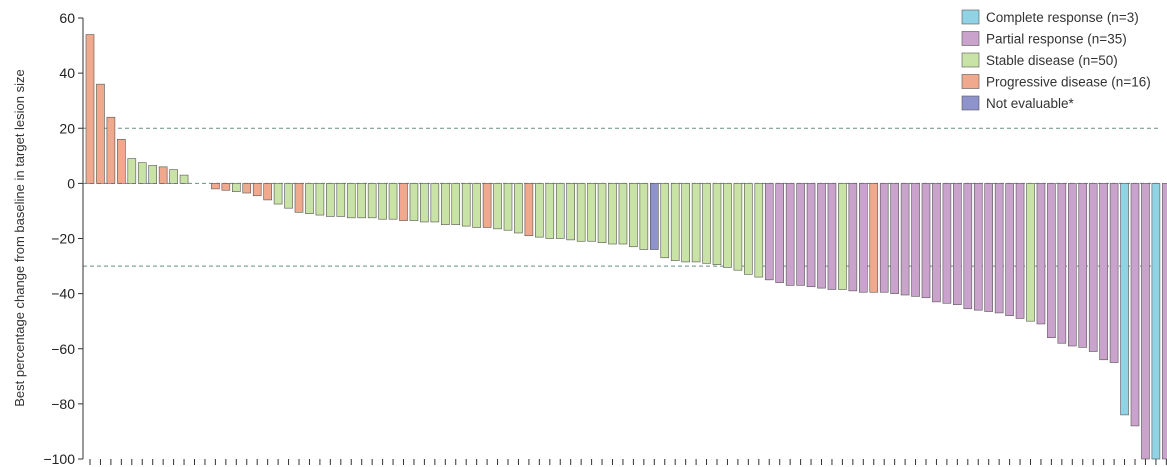 The width and height of the screenshot is (1167, 467). Describe the element at coordinates (63, 239) in the screenshot. I see `y-tick-label: −20` at that location.